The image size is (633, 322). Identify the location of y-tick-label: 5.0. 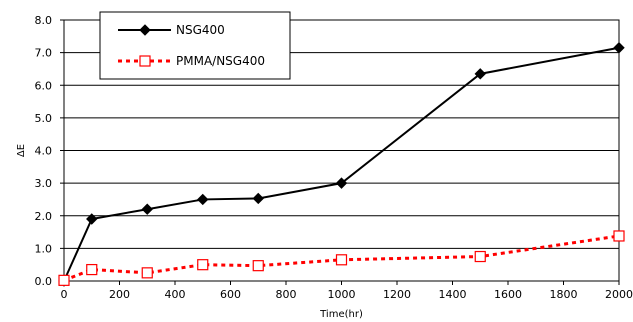
(44, 118).